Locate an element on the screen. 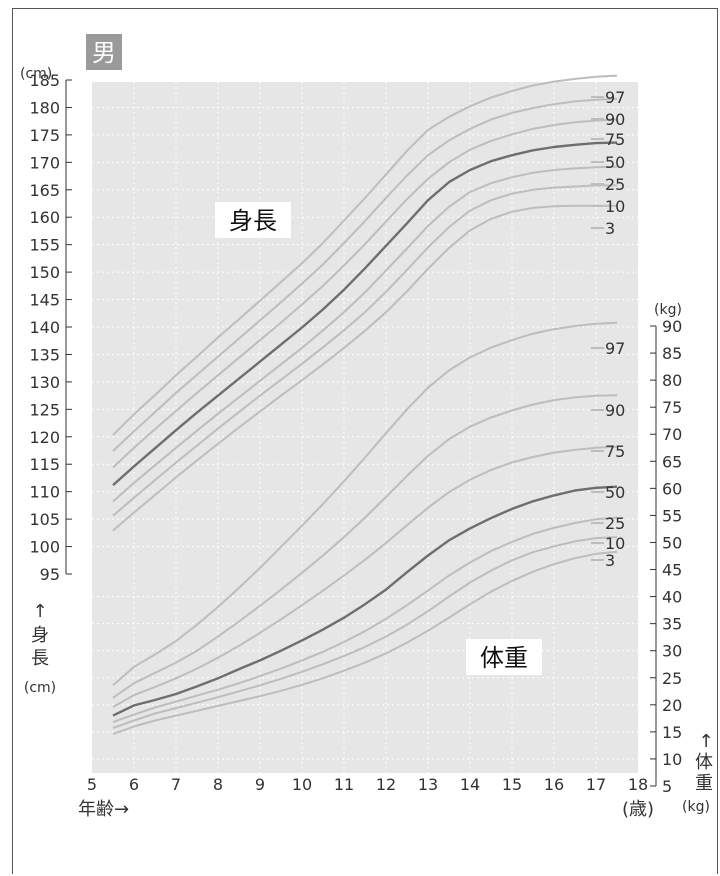 This screenshot has height=876, width=720. weight-axis-arrow: ↑ is located at coordinates (705, 741).